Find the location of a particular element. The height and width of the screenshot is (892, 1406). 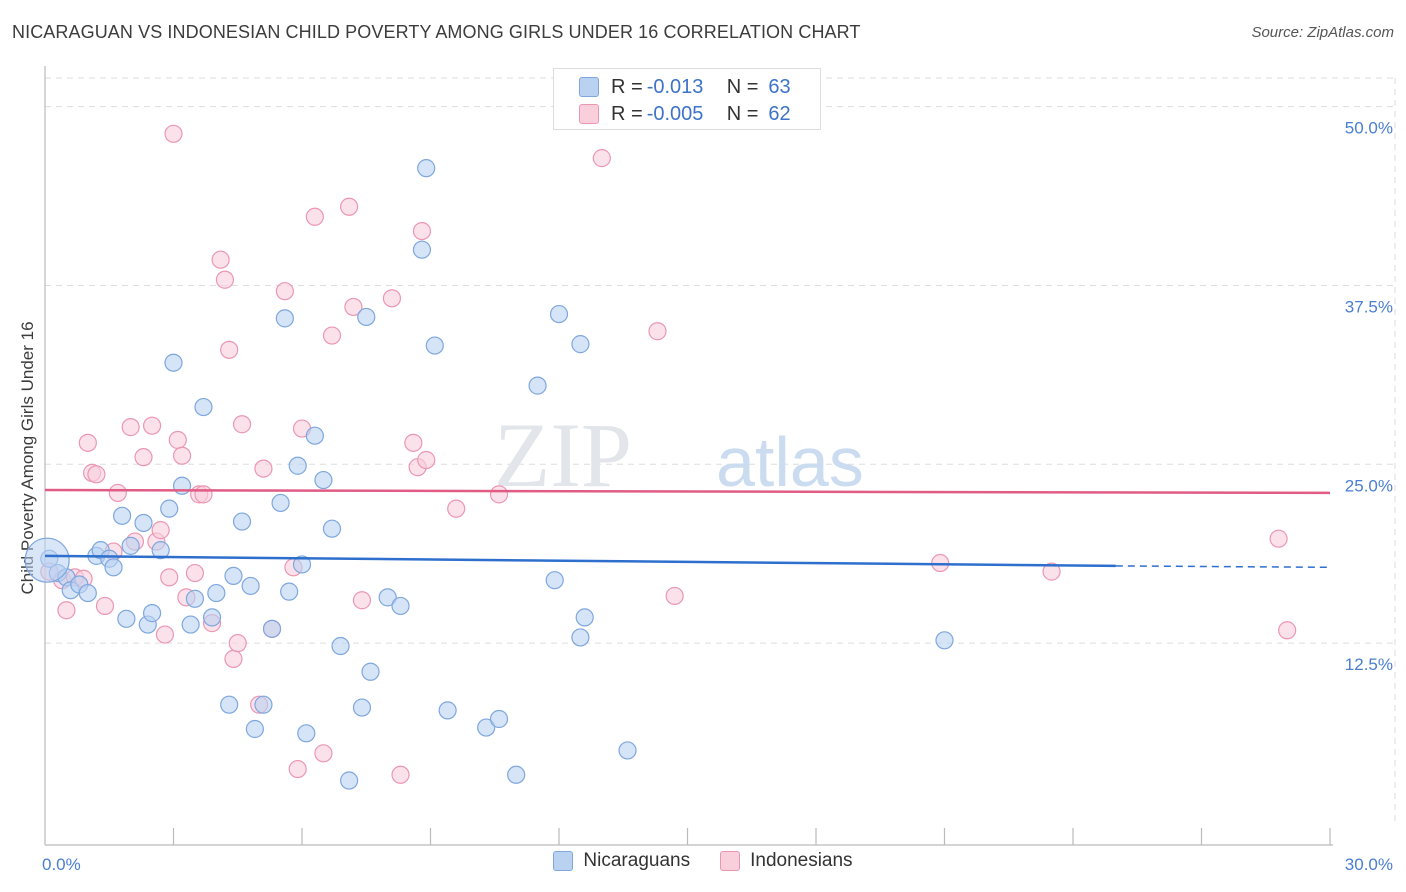

series-legend: Nicaraguans Indonesians is located at coordinates (703, 861).